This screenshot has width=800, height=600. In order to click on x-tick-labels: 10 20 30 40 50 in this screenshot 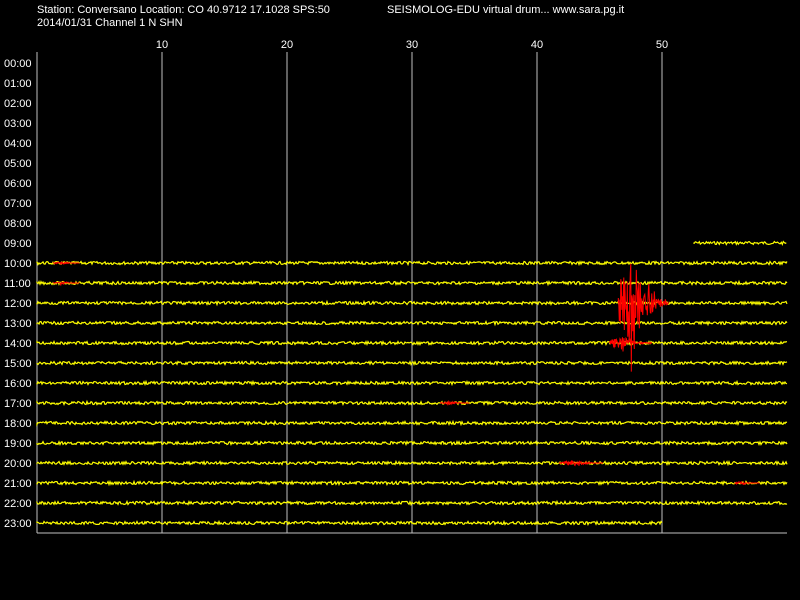, I will do `click(412, 45)`.